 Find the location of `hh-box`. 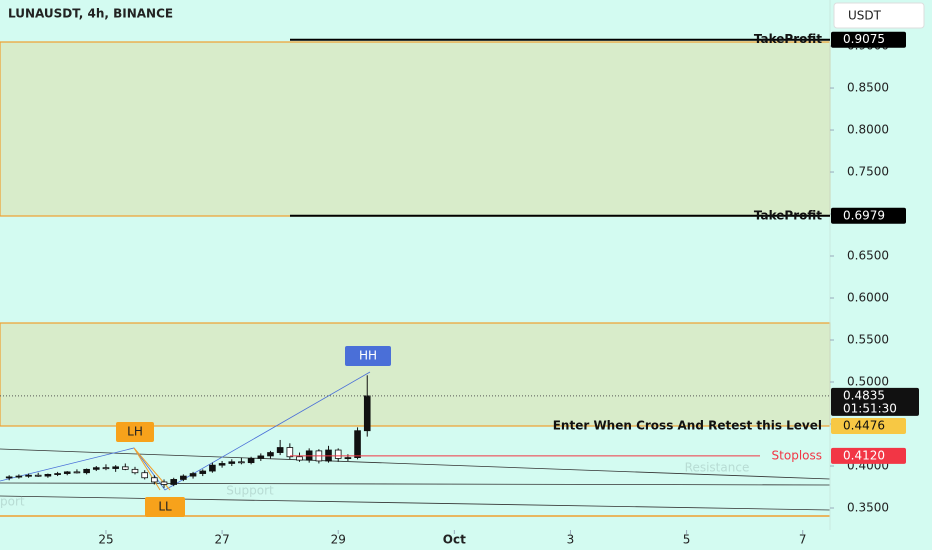

hh-box is located at coordinates (368, 356).